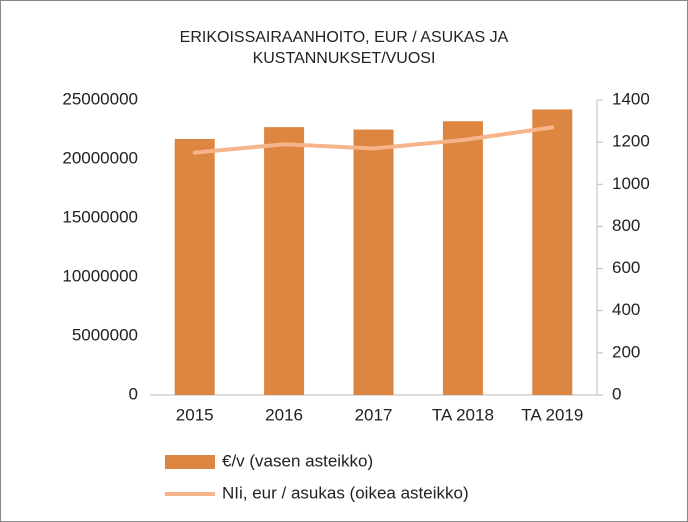  I want to click on legend-swatch, so click(190, 462).